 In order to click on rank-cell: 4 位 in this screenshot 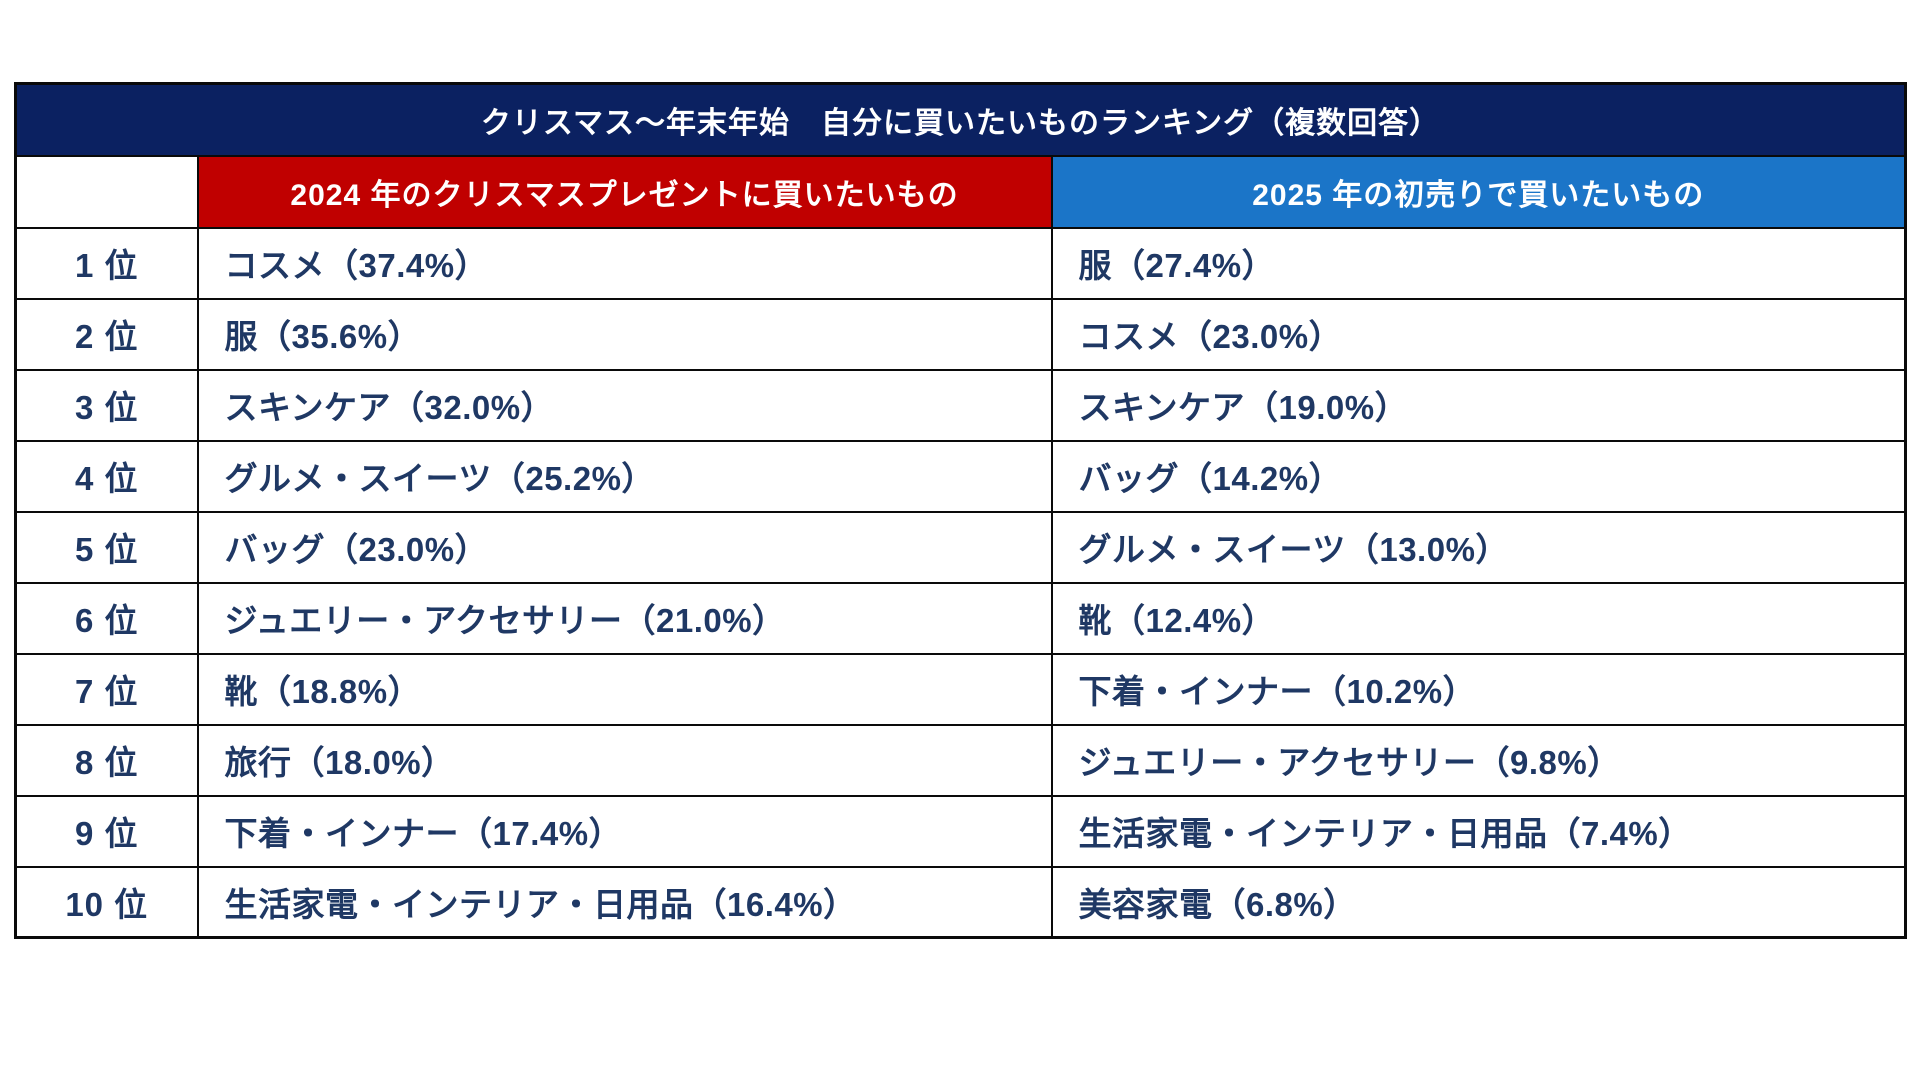, I will do `click(106, 476)`.